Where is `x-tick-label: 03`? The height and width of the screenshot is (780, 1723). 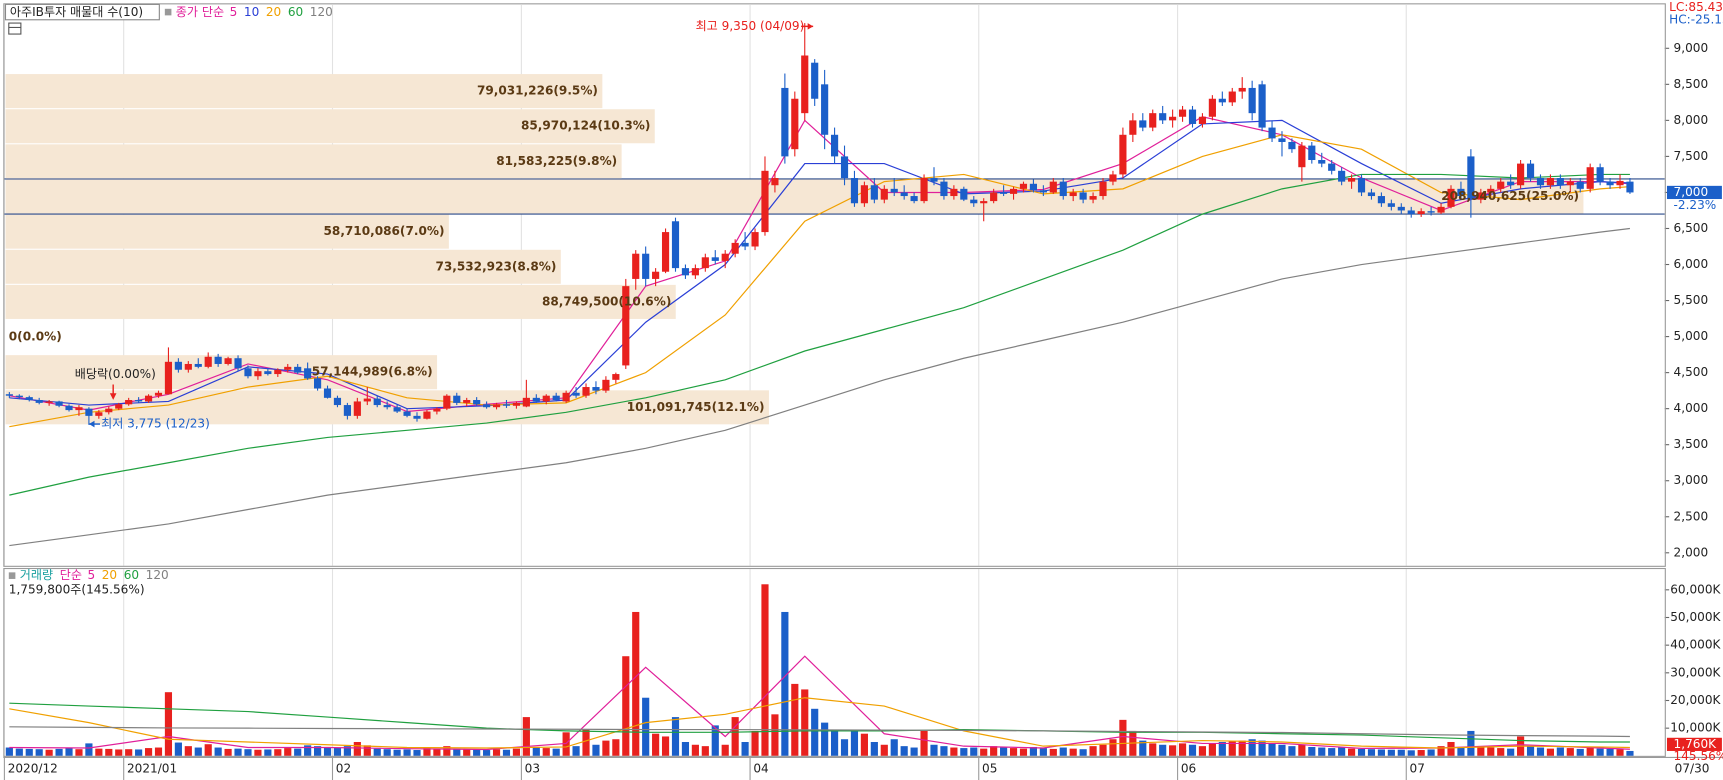
x-tick-label: 03 is located at coordinates (532, 769).